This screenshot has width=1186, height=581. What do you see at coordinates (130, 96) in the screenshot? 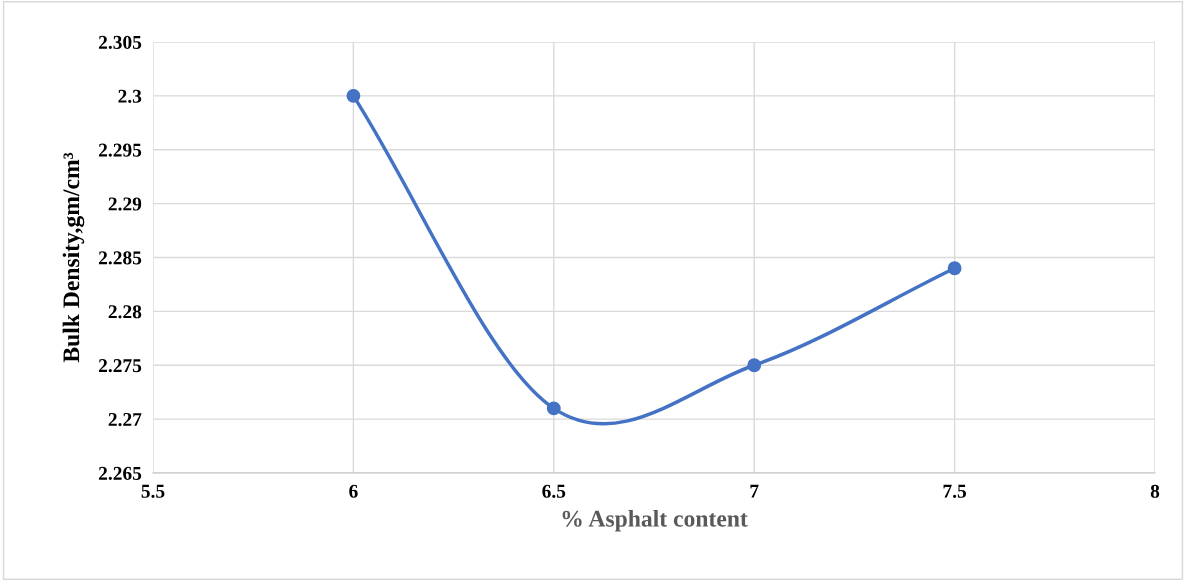
I see `y-tick-label: 2.3` at bounding box center [130, 96].